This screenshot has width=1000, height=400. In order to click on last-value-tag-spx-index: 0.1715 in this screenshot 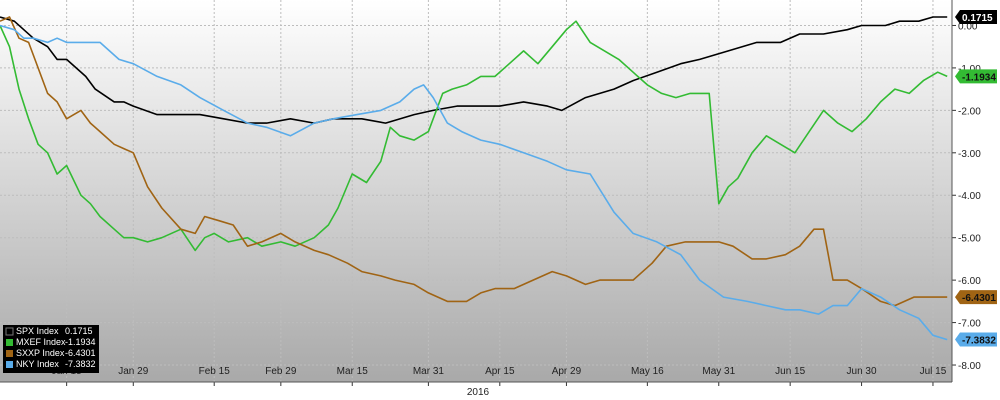, I will do `click(976, 16)`.